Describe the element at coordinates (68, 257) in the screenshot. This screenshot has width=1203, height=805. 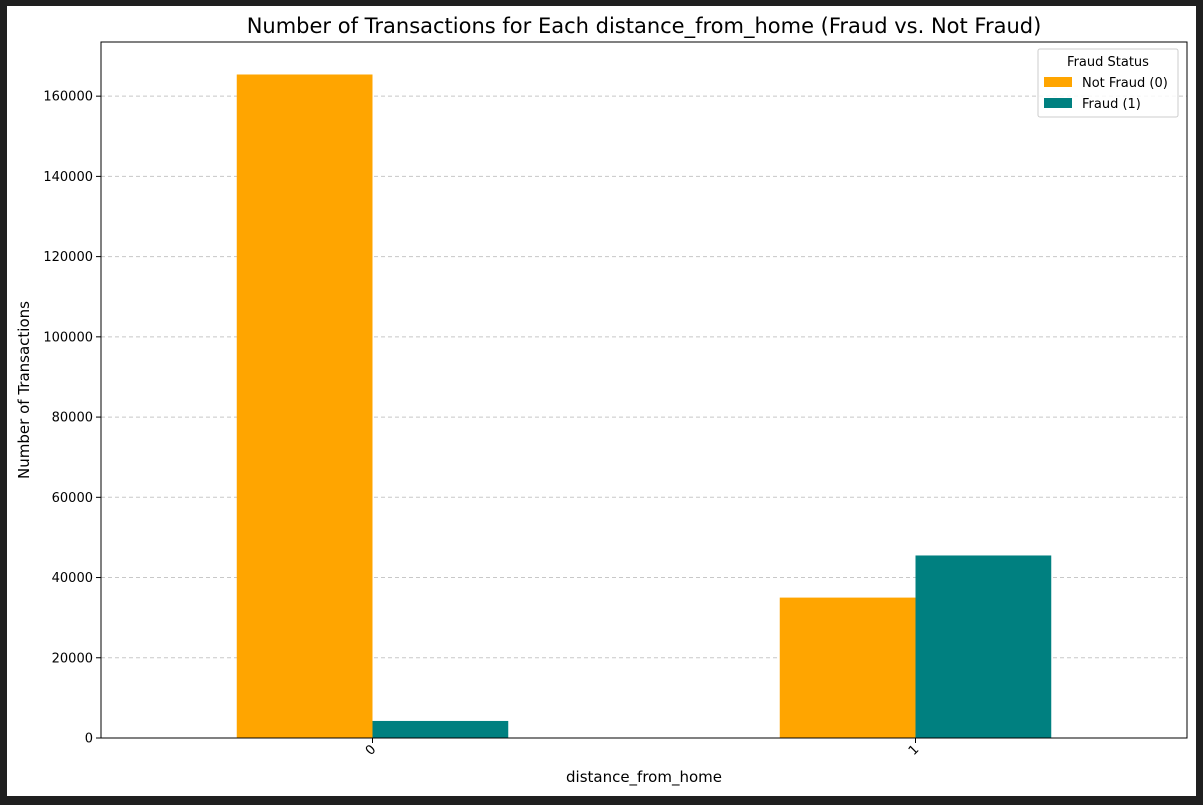
I see `y-tick-label: 120000` at that location.